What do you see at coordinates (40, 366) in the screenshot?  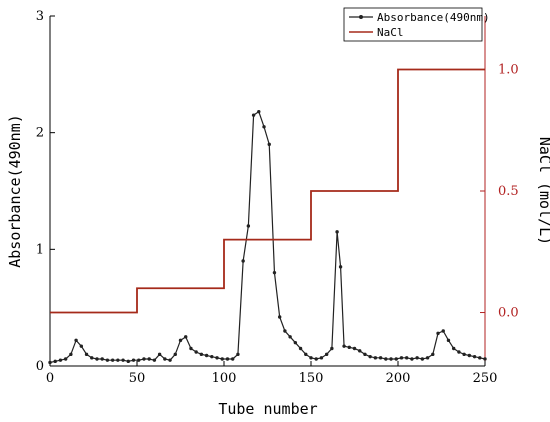 I see `y-left-tick-label: 0` at bounding box center [40, 366].